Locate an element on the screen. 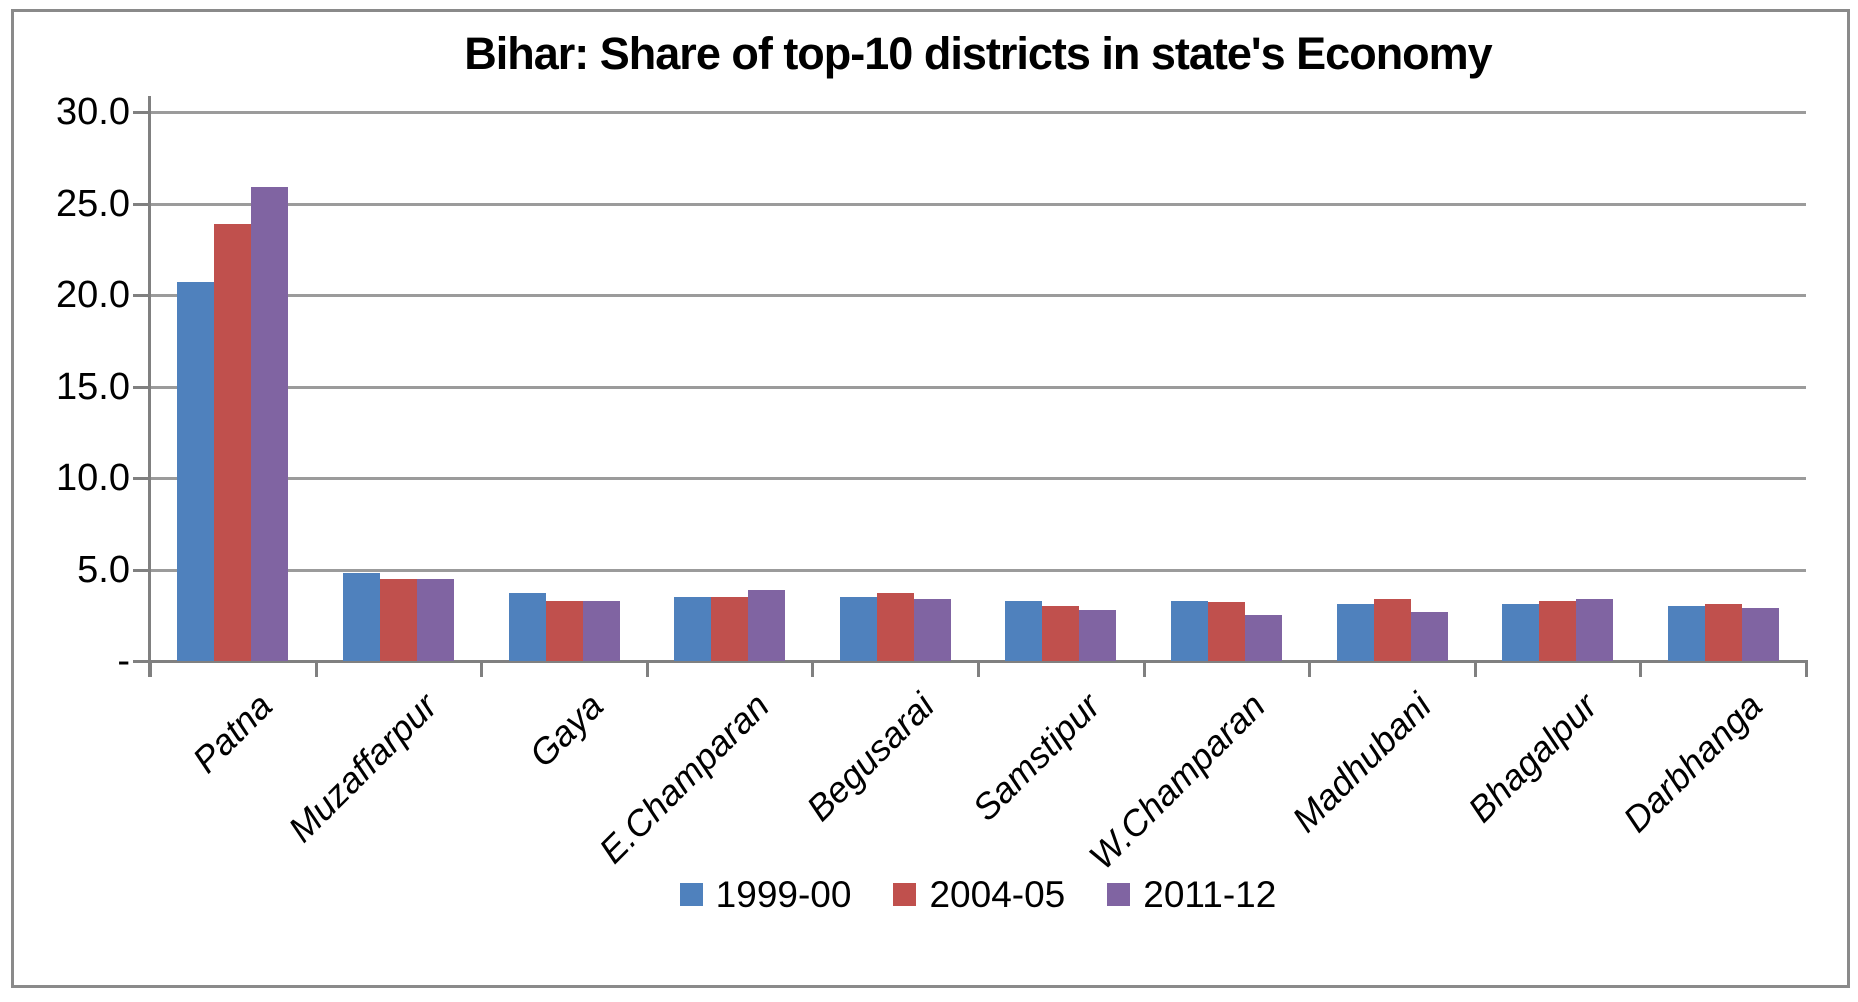 The width and height of the screenshot is (1858, 1002). bar-1999-00-Muzaffarpur is located at coordinates (361, 617).